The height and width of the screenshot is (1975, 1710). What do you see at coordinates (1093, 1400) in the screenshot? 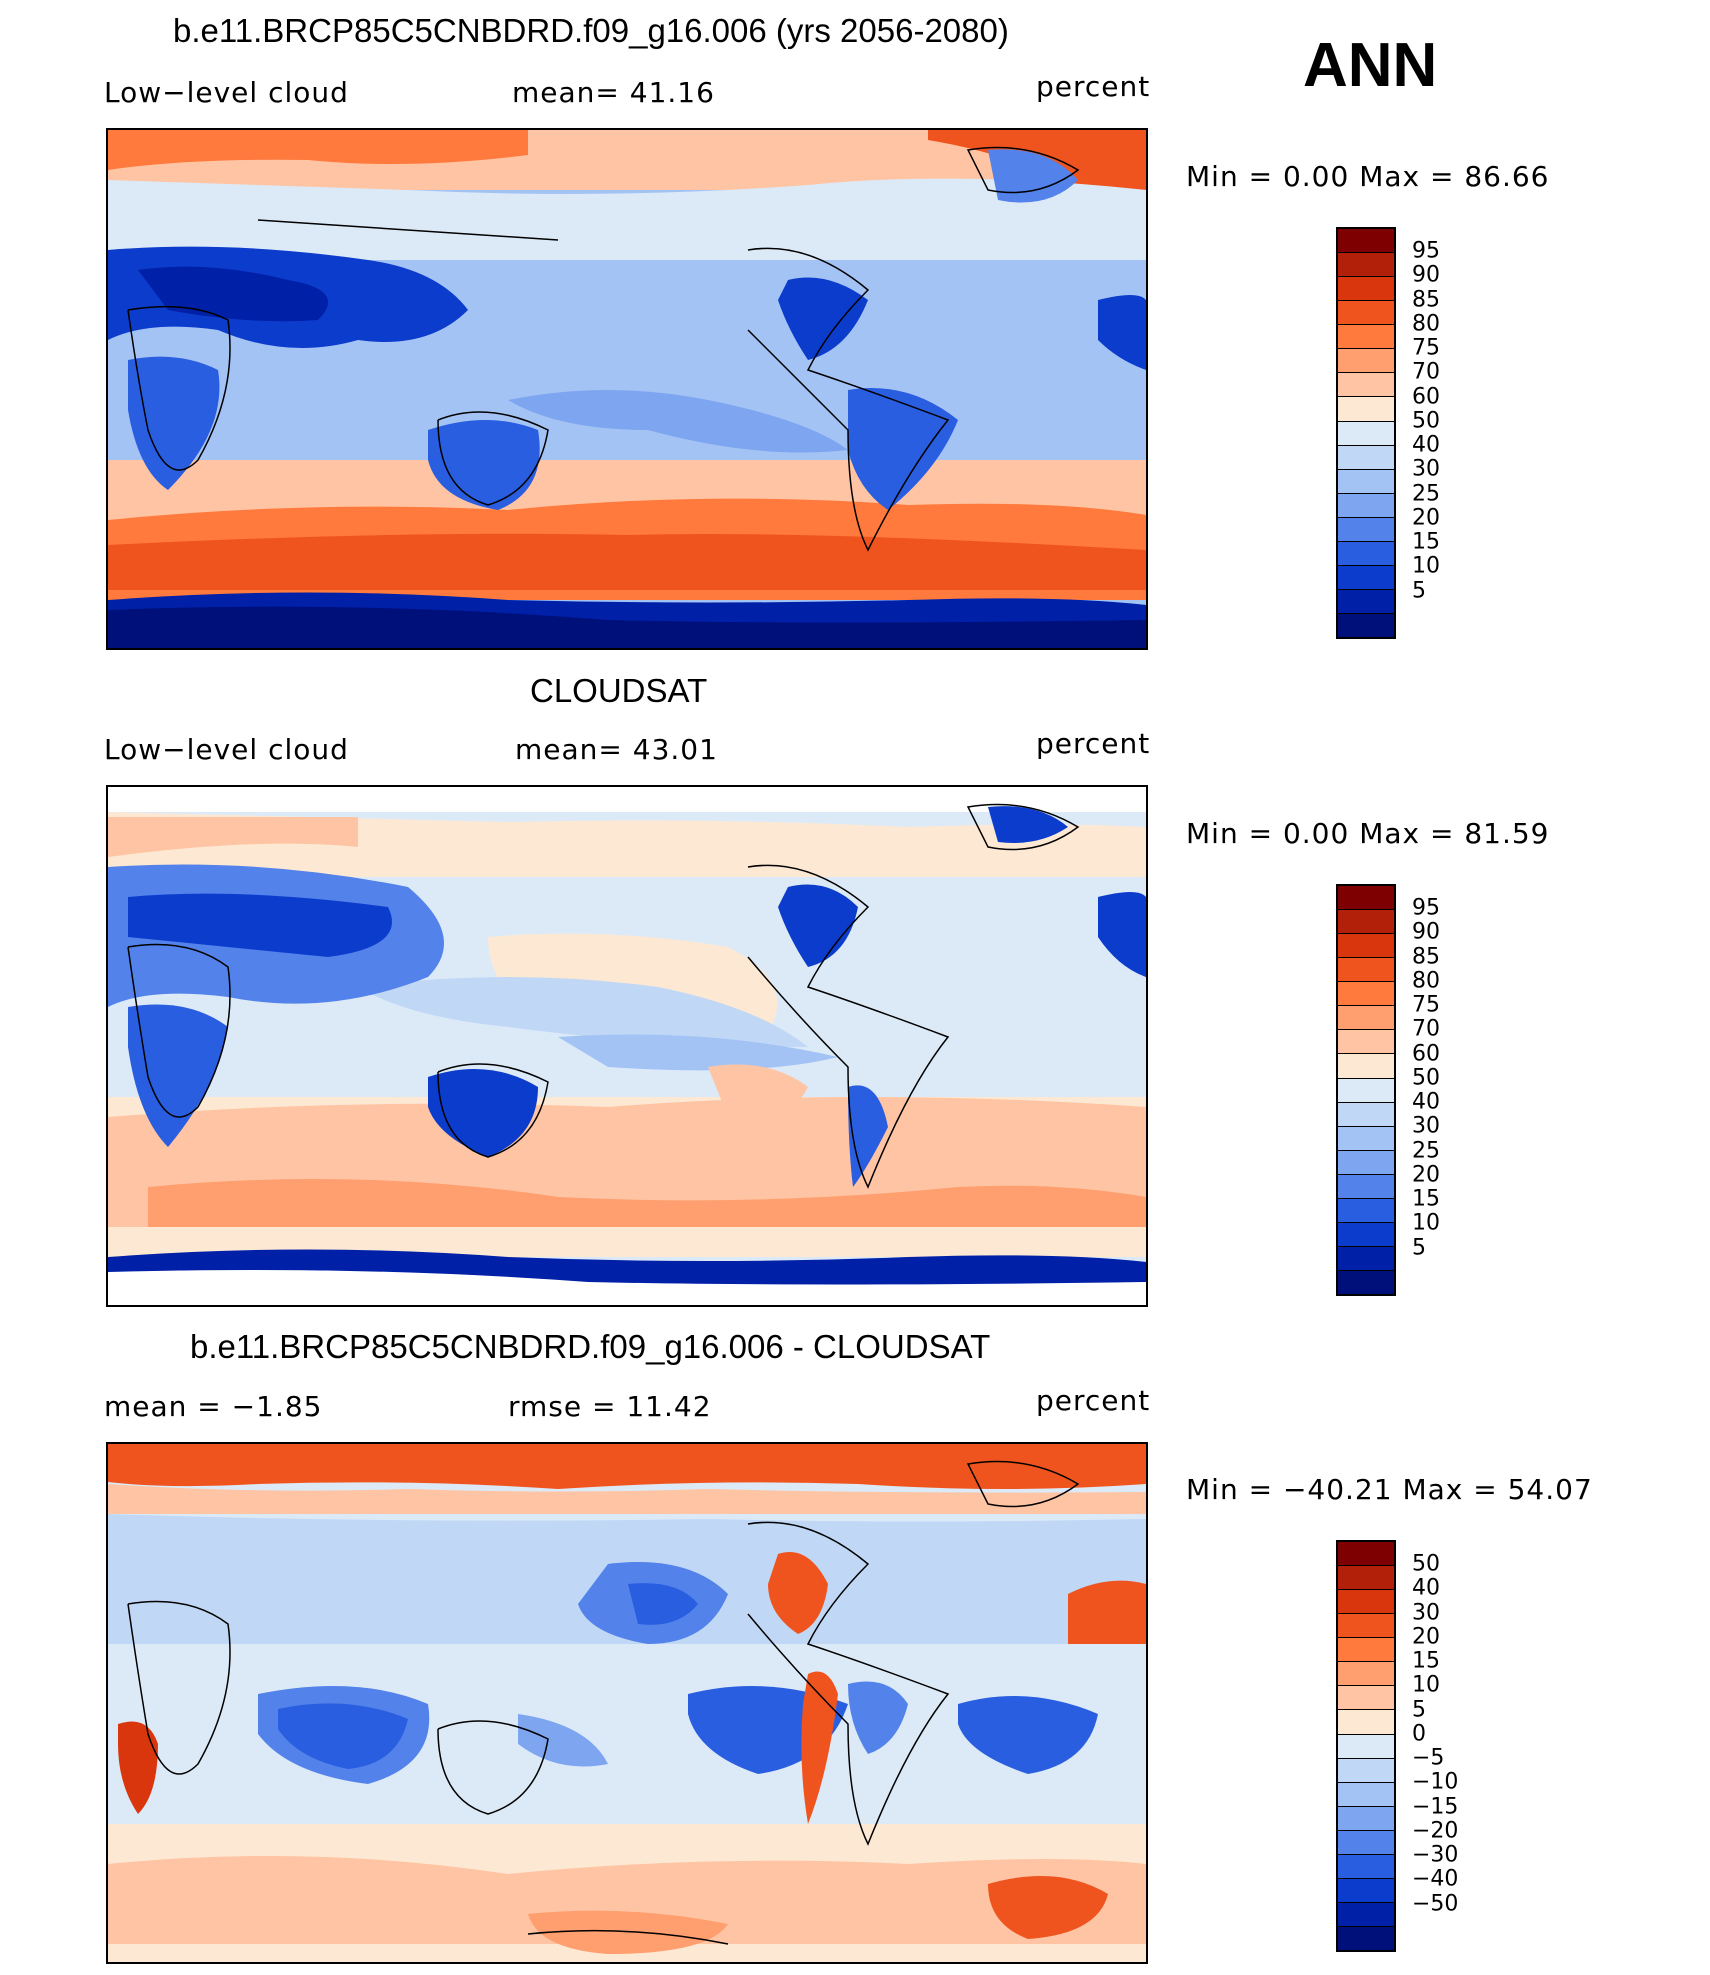
I see `panel-diff-units-label: percent` at bounding box center [1093, 1400].